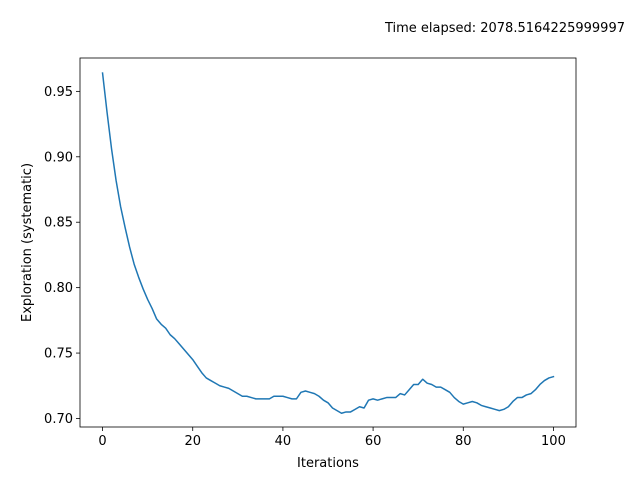 Image resolution: width=640 pixels, height=480 pixels. Describe the element at coordinates (192, 441) in the screenshot. I see `x-tick-label: 20` at that location.